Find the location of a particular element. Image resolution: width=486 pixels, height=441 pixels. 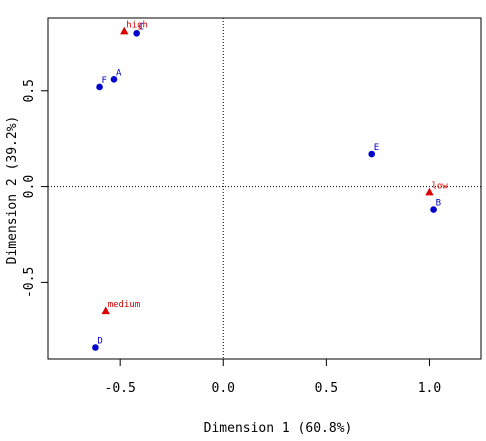

data-point-label: F is located at coordinates (104, 81).